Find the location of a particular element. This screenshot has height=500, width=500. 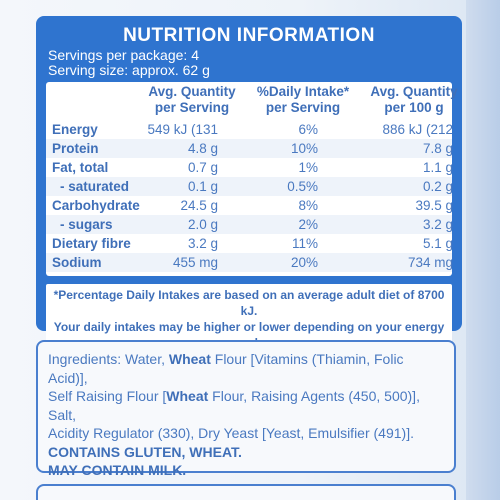

row-label: - sugars is located at coordinates (86, 224).